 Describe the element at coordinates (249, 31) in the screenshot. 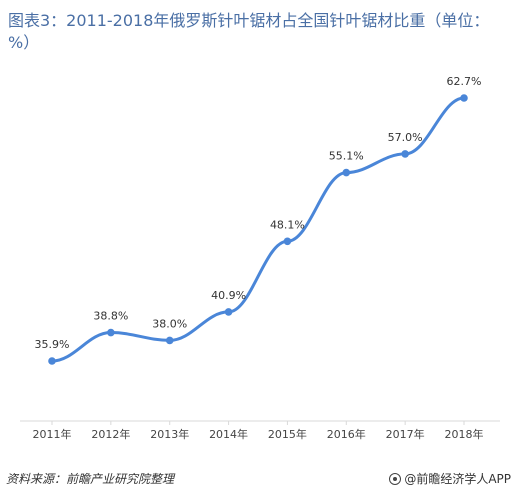

I see `chart-title: 图表3：2011-2018年俄罗斯针叶锯材占全国针叶锯材比重（单位：%）` at that location.